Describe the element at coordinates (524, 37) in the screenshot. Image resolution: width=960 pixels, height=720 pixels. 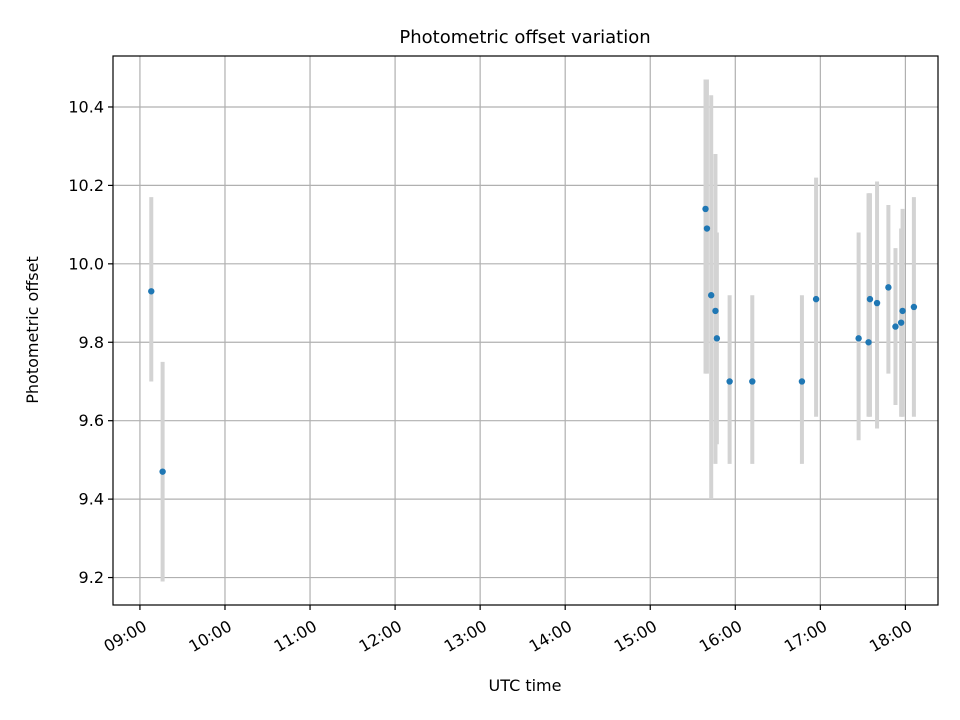
I see `chart-title: Photometric offset variation` at that location.